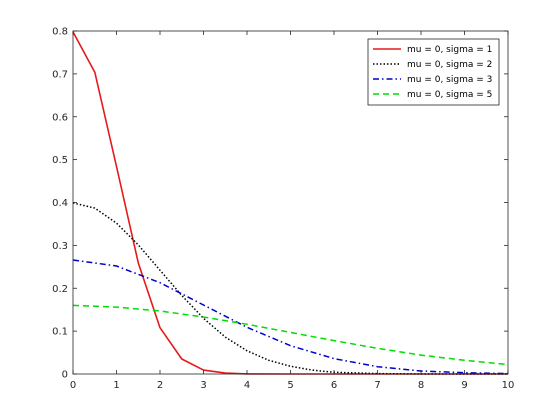 The height and width of the screenshot is (420, 560). Describe the element at coordinates (160, 385) in the screenshot. I see `x-tick-label: 2` at that location.